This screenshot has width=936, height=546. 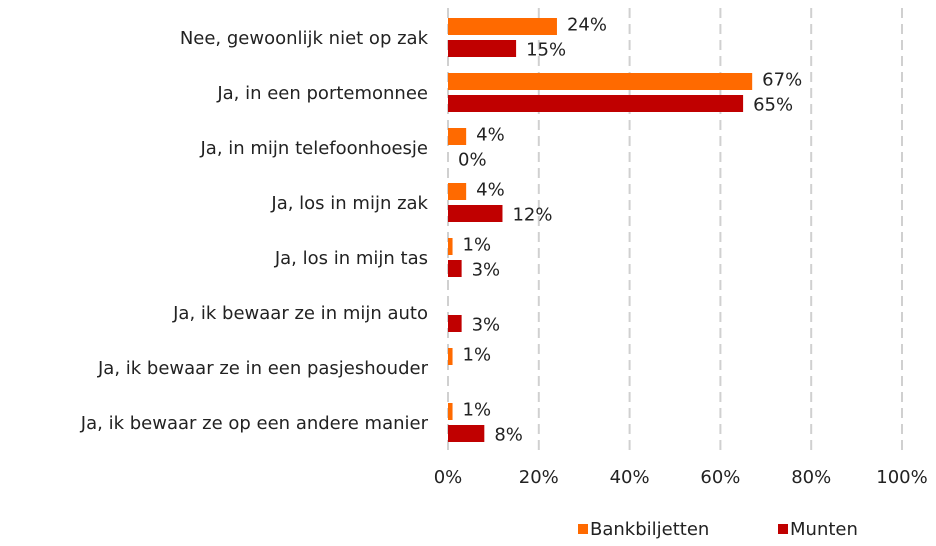 What do you see at coordinates (472, 160) in the screenshot?
I see `value-label: 0%` at bounding box center [472, 160].